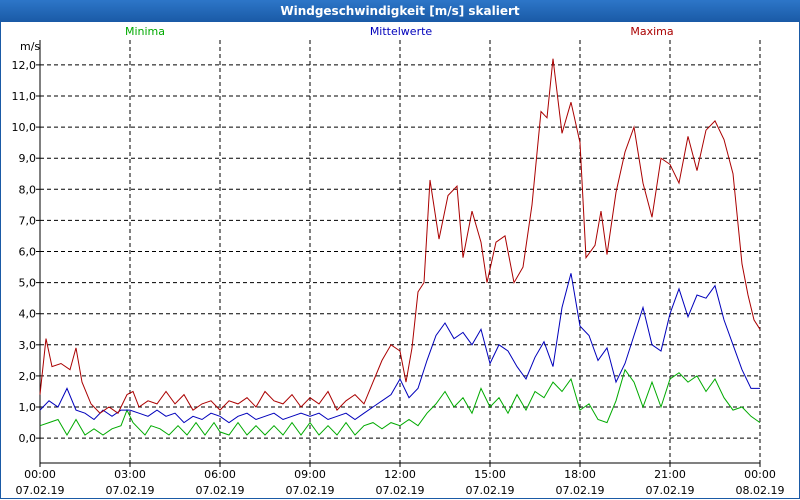 This screenshot has height=500, width=800. What do you see at coordinates (400, 11) in the screenshot?
I see `window-title: Windgeschwindigkeit [m/s] skaliert` at bounding box center [400, 11].